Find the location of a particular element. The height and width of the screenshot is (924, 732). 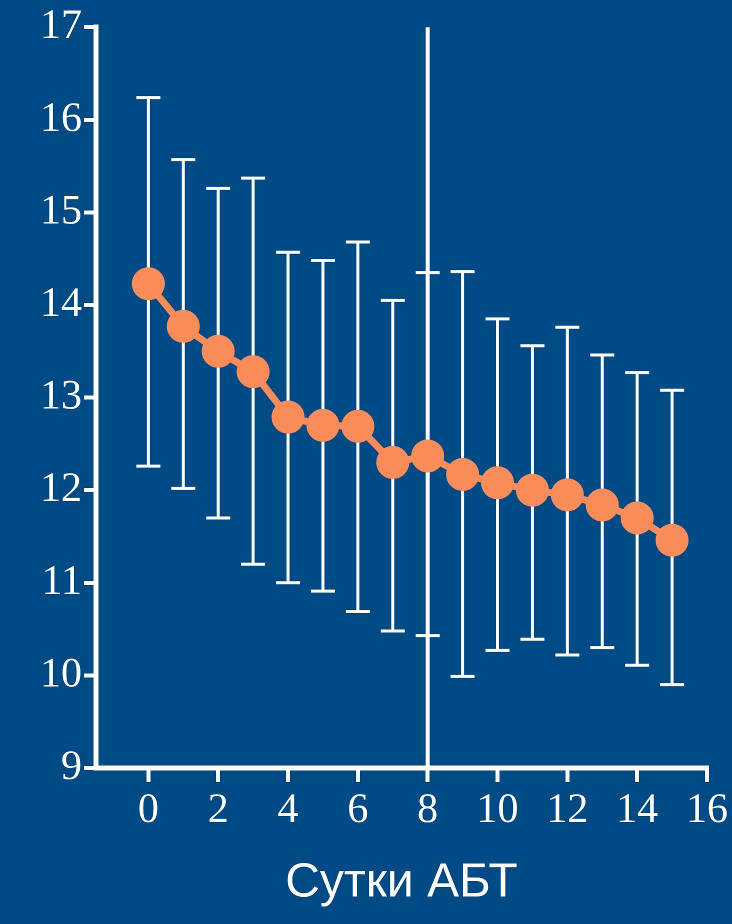

x-tick-label: 6 is located at coordinates (357, 809).